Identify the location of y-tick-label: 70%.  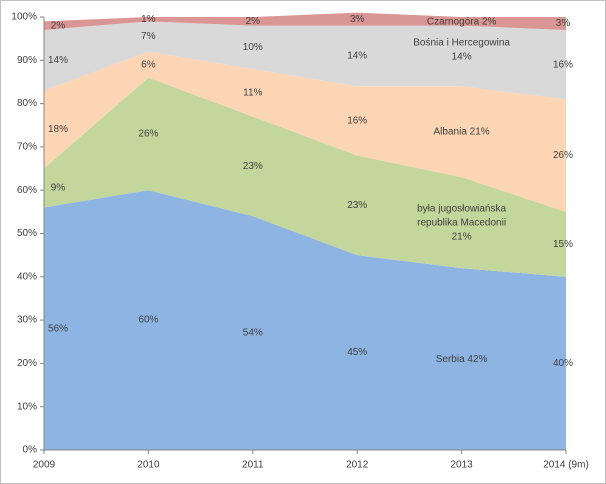
(27, 147).